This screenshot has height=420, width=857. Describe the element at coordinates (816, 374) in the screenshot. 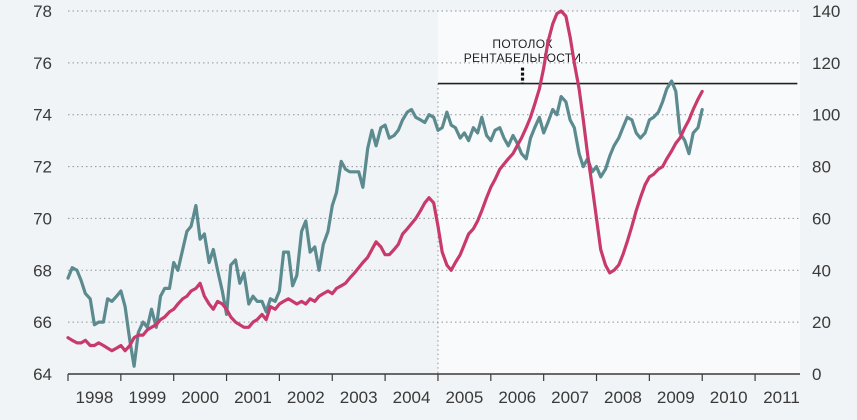

I see `y-right-tick-label: 0` at that location.